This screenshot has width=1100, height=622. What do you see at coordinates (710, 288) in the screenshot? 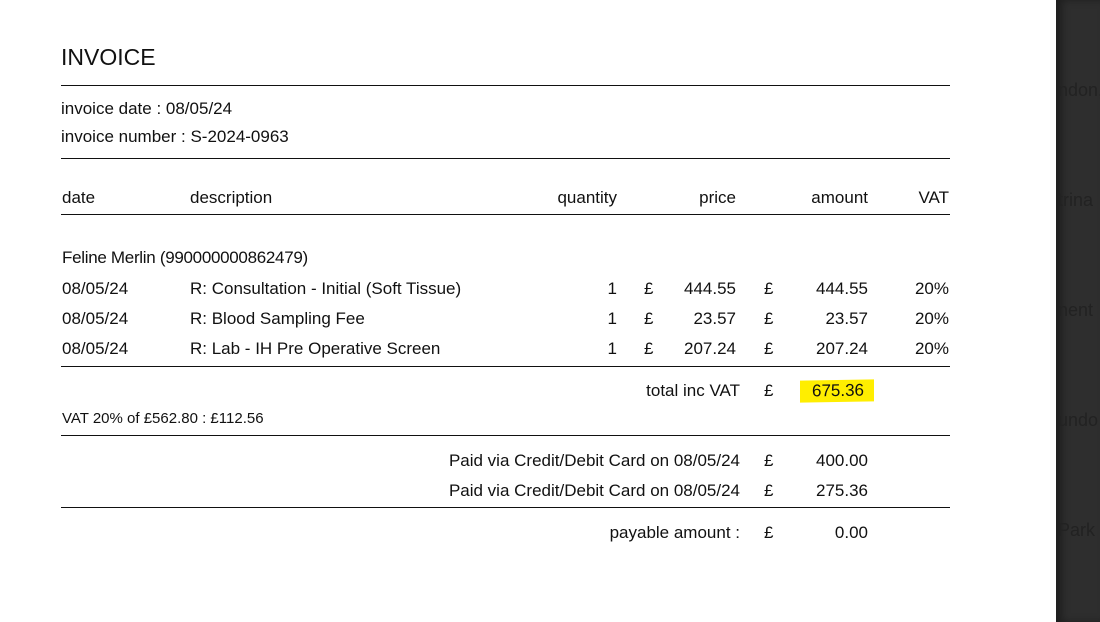
I see `cell-price: 444.55` at bounding box center [710, 288].